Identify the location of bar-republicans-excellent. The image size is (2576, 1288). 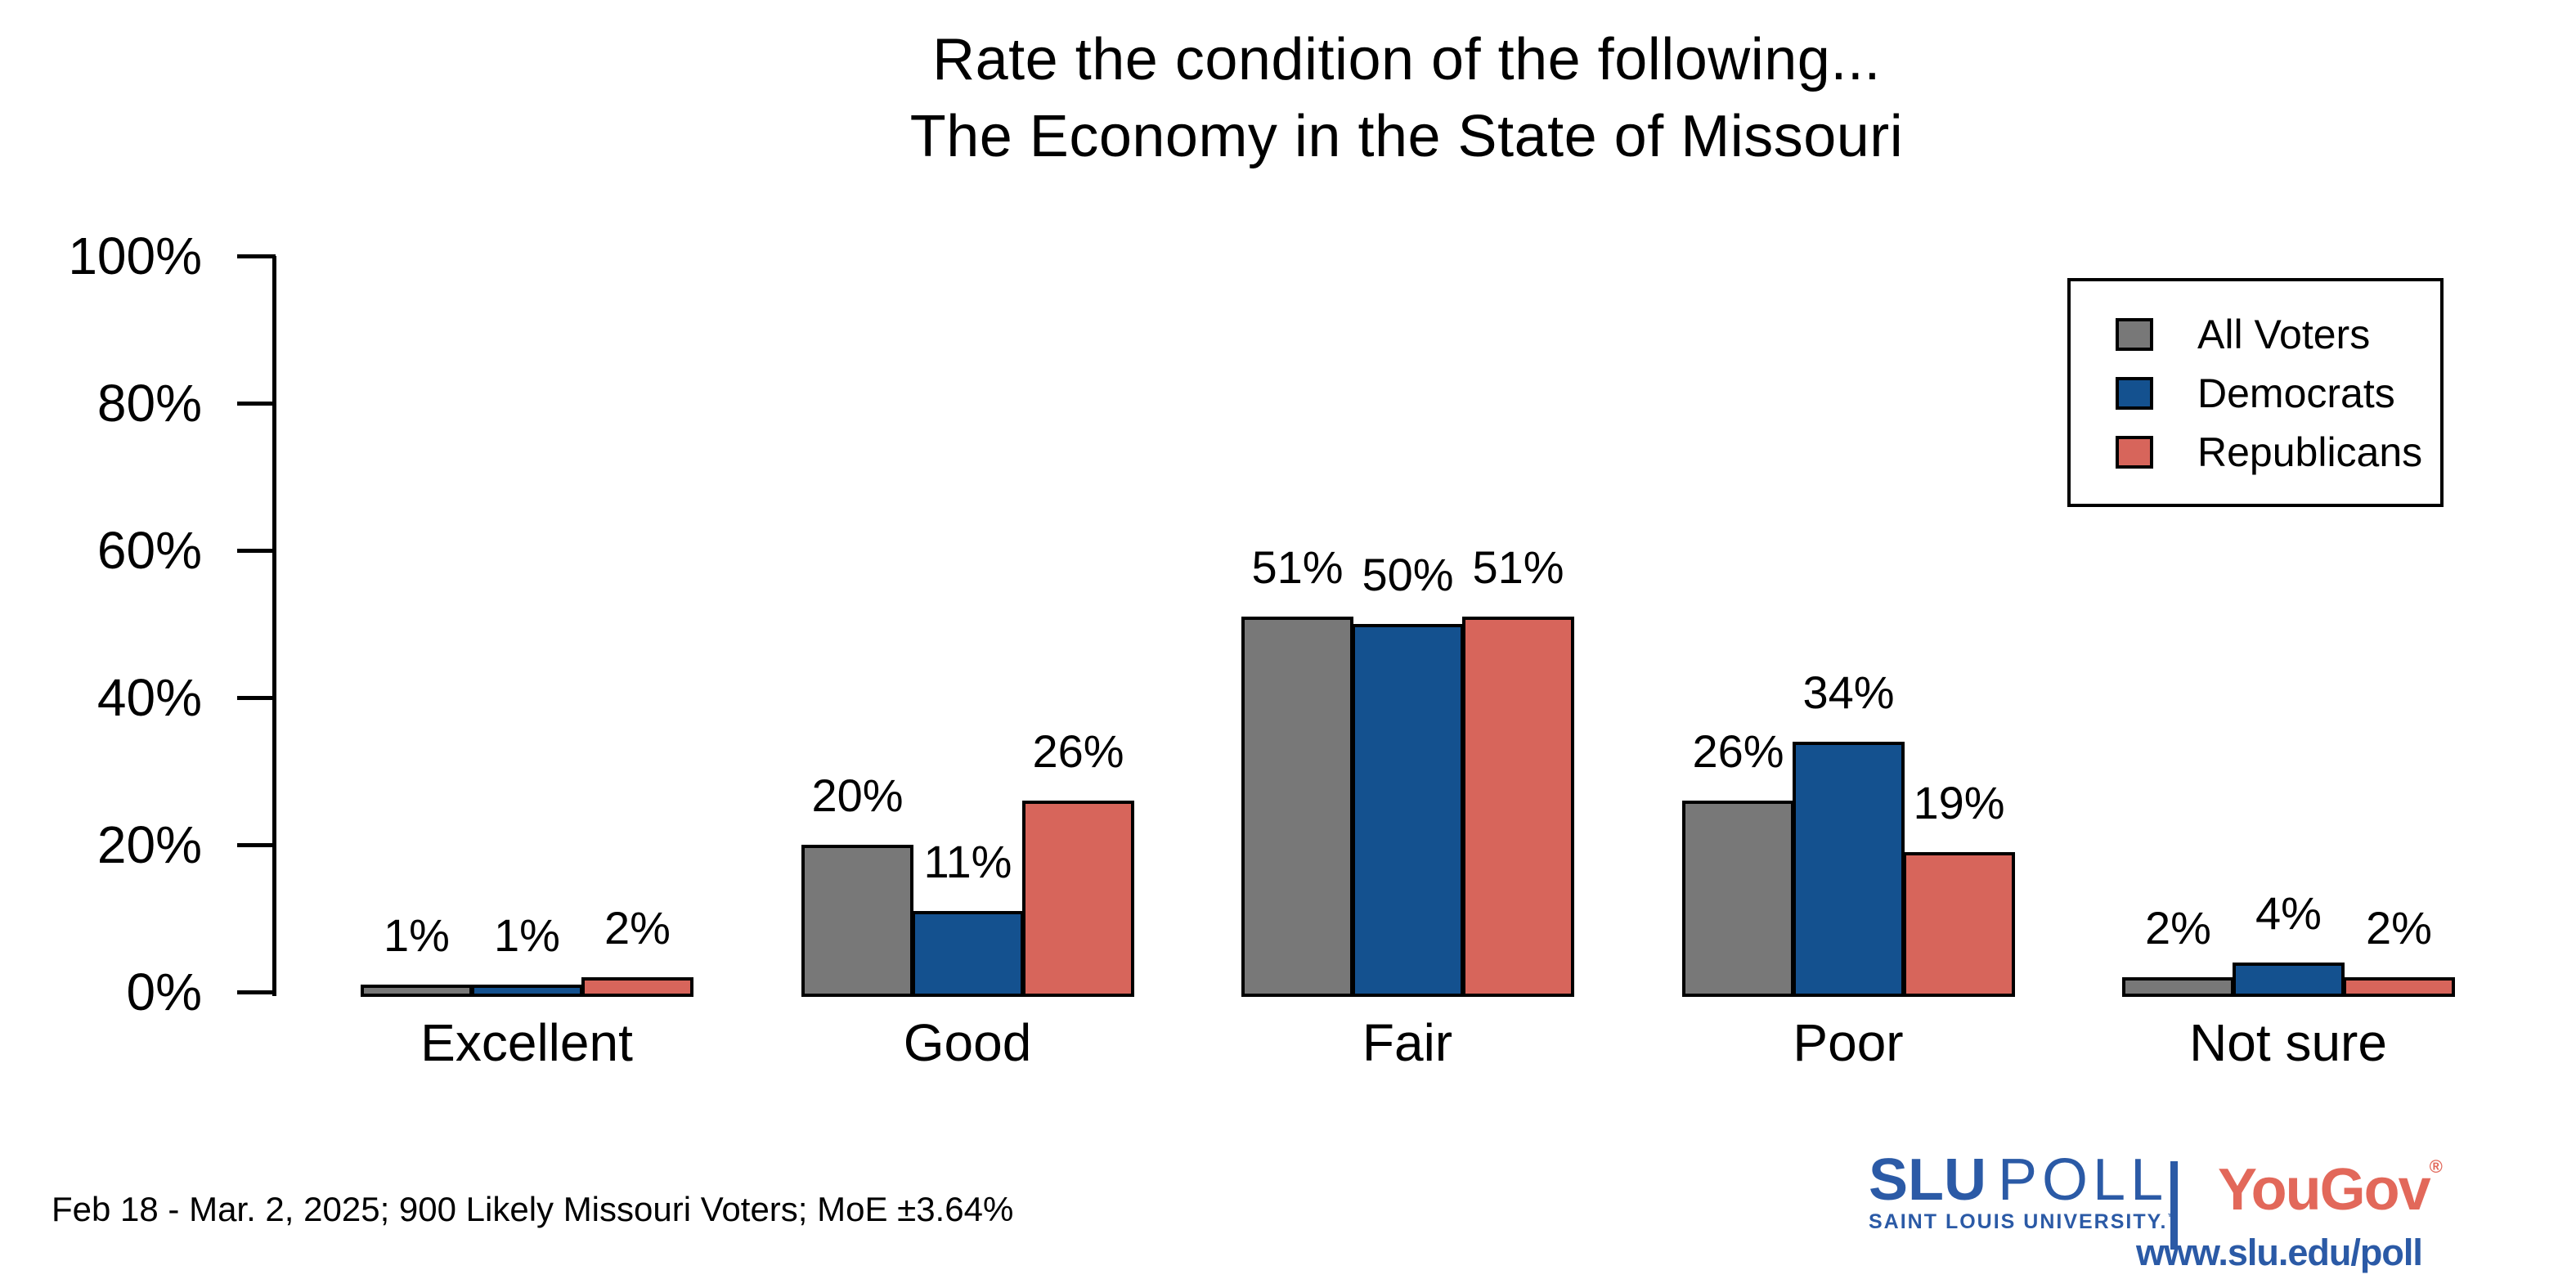
(637, 987).